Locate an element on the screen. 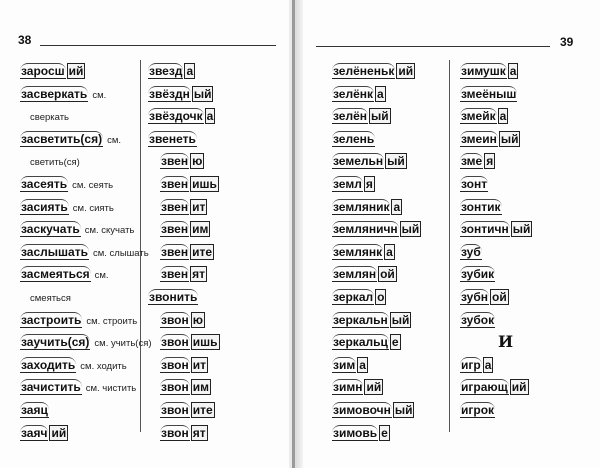 This screenshot has width=600, height=468. word-stem: зеркальн is located at coordinates (360, 319).